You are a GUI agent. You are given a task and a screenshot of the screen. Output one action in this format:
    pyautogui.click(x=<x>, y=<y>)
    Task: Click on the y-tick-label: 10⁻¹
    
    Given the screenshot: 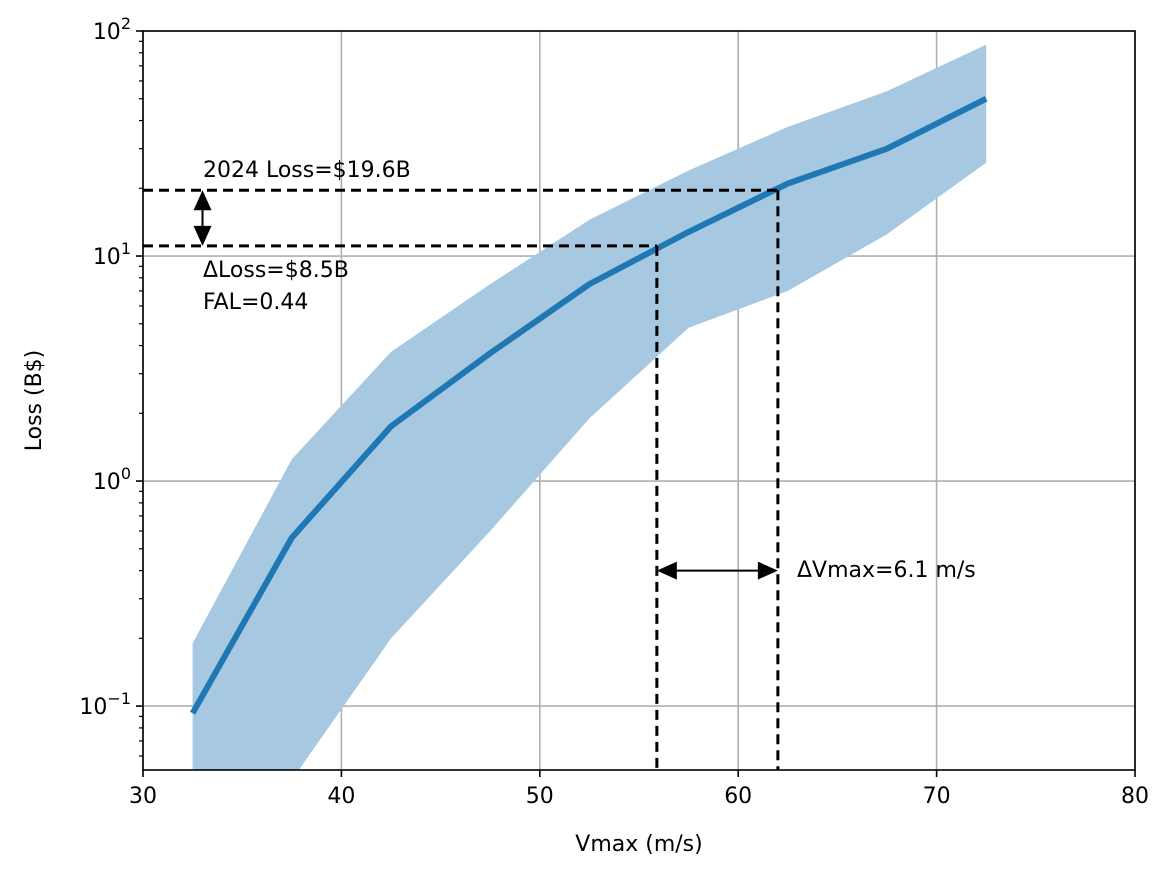 What is the action you would take?
    pyautogui.click(x=105, y=704)
    